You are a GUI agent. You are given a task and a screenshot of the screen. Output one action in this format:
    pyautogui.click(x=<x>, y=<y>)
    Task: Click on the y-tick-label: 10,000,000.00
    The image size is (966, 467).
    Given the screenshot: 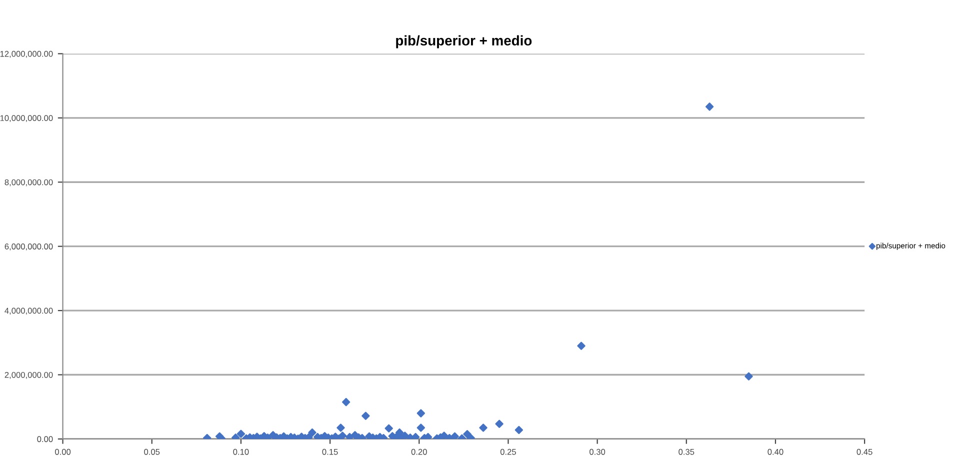 What is the action you would take?
    pyautogui.click(x=26, y=118)
    